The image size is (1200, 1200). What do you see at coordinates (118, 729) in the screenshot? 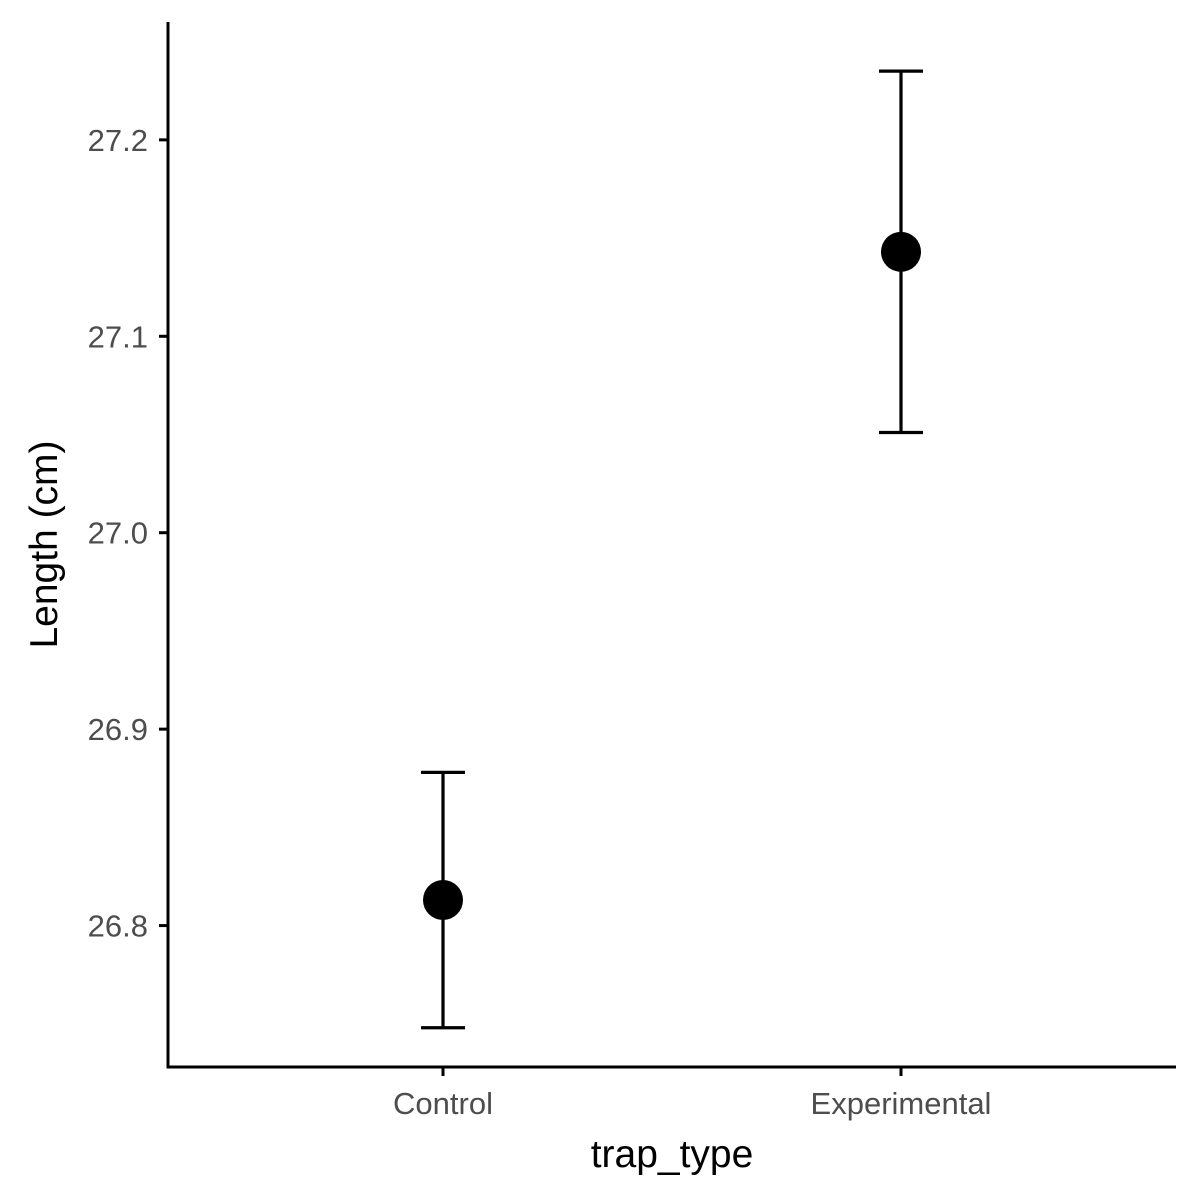
I see `y-tick-label: 26.9` at bounding box center [118, 729].